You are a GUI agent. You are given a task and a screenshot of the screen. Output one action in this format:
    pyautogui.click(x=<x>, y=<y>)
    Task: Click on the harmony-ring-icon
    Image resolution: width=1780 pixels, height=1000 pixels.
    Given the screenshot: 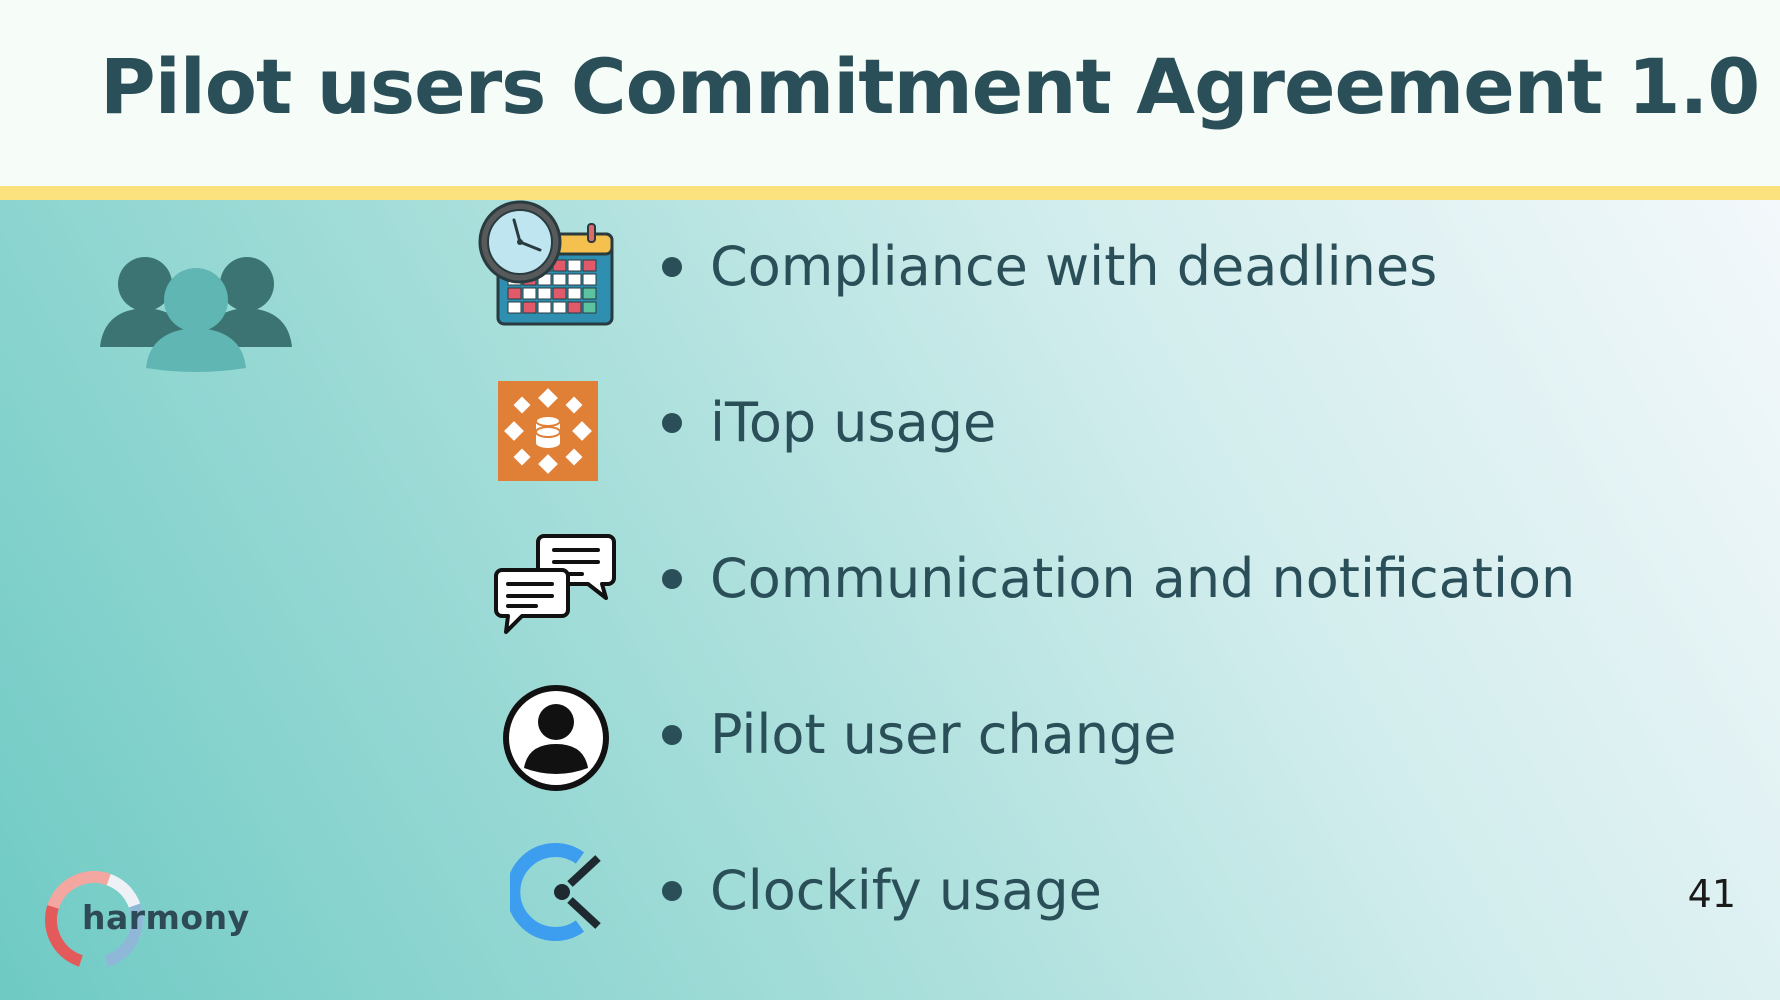 What is the action you would take?
    pyautogui.click(x=93, y=920)
    